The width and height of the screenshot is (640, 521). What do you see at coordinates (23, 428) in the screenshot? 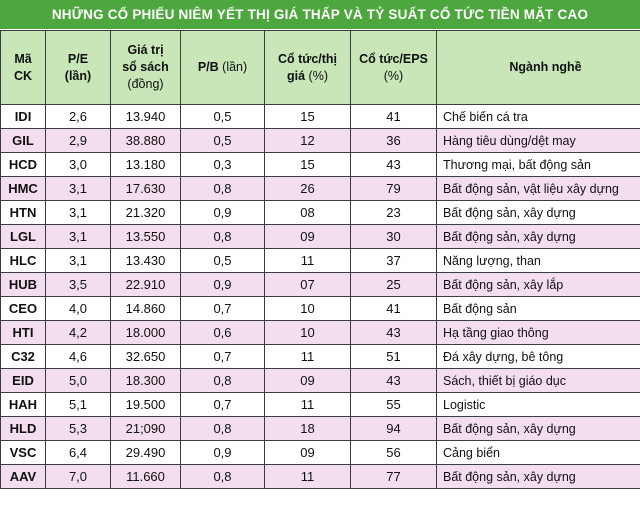
I see `cell-code: HLD` at bounding box center [23, 428].